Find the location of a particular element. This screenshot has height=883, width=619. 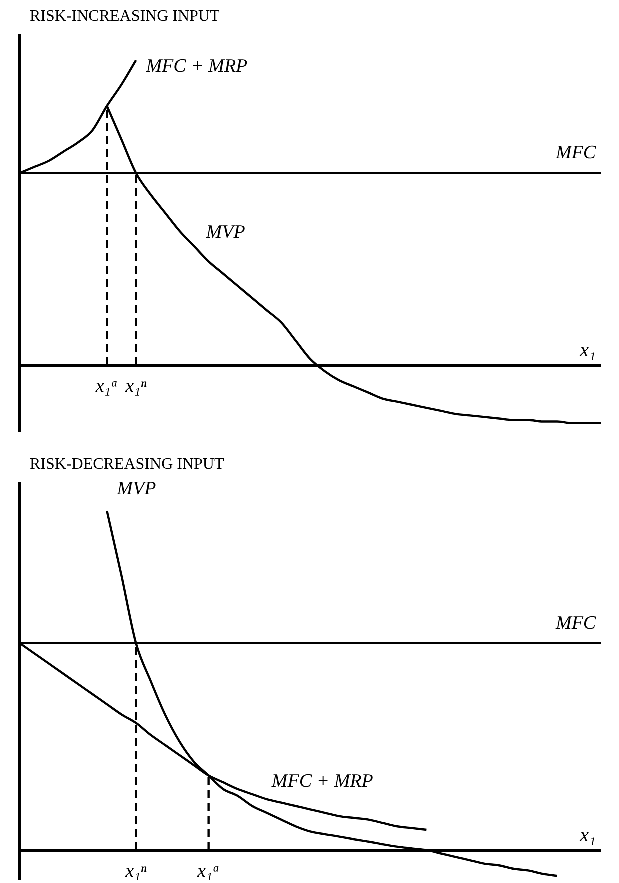

chart-title: RISK-INCREASING INPUT is located at coordinates (125, 17).